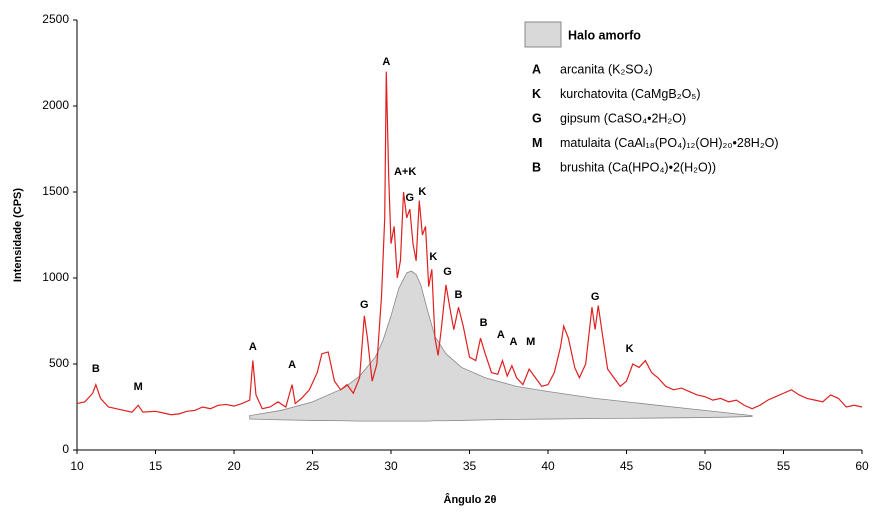 Image resolution: width=872 pixels, height=512 pixels. I want to click on legend-text: matulaita (CaAl₁₈(PO₄)₁₂(OH)₂₀•28H₂O), so click(669, 143).